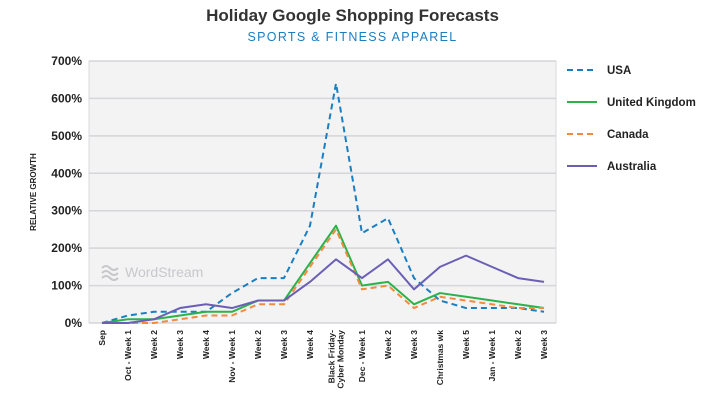 The height and width of the screenshot is (415, 705). I want to click on x-tick-label: Black Friday-, so click(332, 357).